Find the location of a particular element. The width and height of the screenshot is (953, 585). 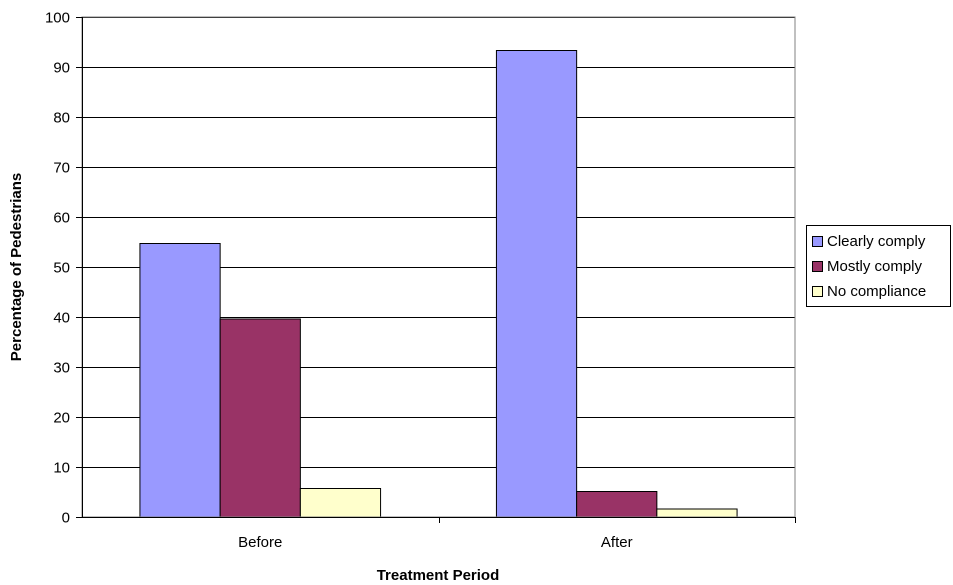

legend-label: No compliance is located at coordinates (877, 291).